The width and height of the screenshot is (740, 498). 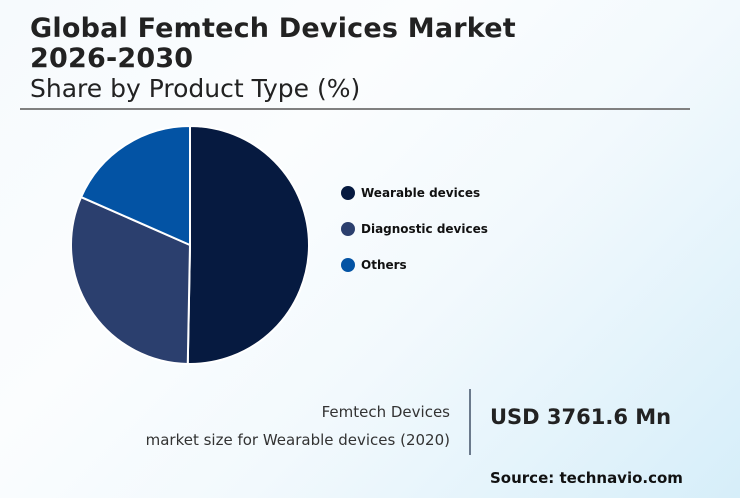 What do you see at coordinates (297, 440) in the screenshot?
I see `stat-label-line-2: market size for Wearable devices (2020)` at bounding box center [297, 440].